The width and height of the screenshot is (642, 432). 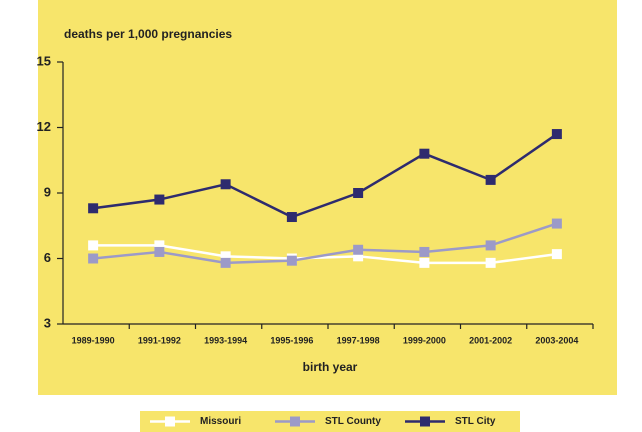 What do you see at coordinates (490, 340) in the screenshot?
I see `x-tick-label: 2001-2002` at bounding box center [490, 340].